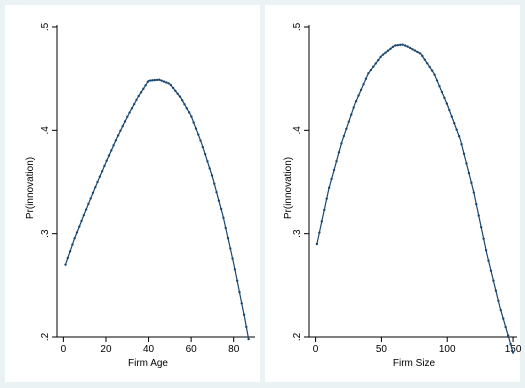  What do you see at coordinates (30, 188) in the screenshot?
I see `y-axis-title: Pr(innovation)` at bounding box center [30, 188].